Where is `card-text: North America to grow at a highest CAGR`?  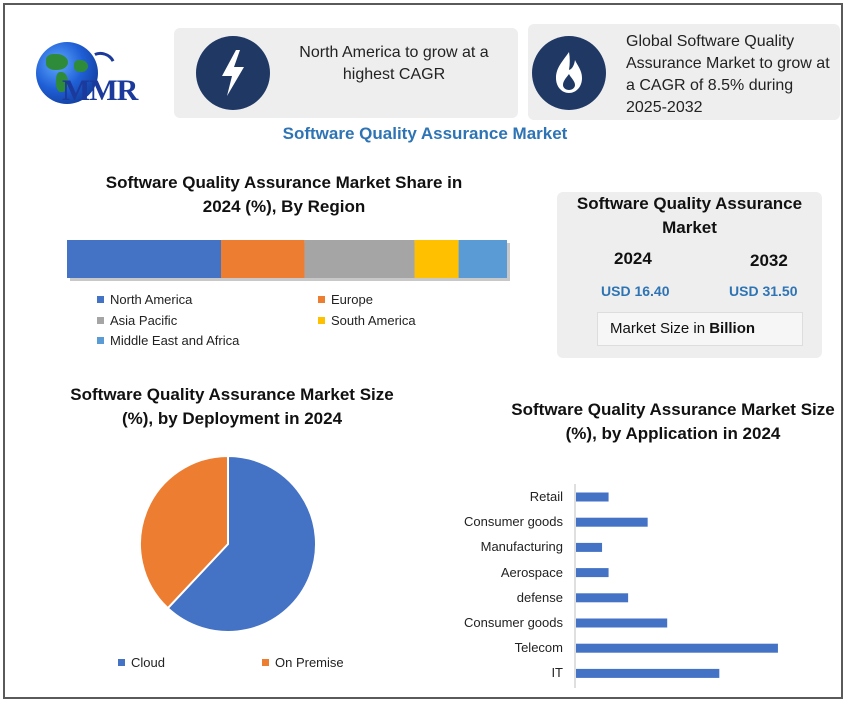 card-text: North America to grow at a highest CAGR is located at coordinates (394, 63).